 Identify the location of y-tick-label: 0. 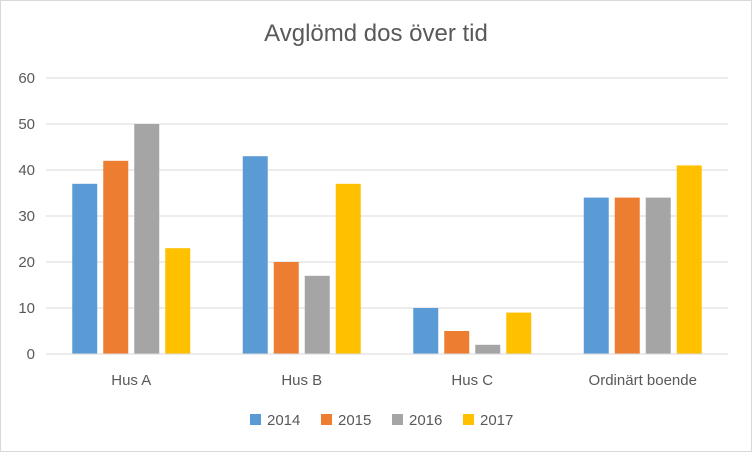
(31, 354).